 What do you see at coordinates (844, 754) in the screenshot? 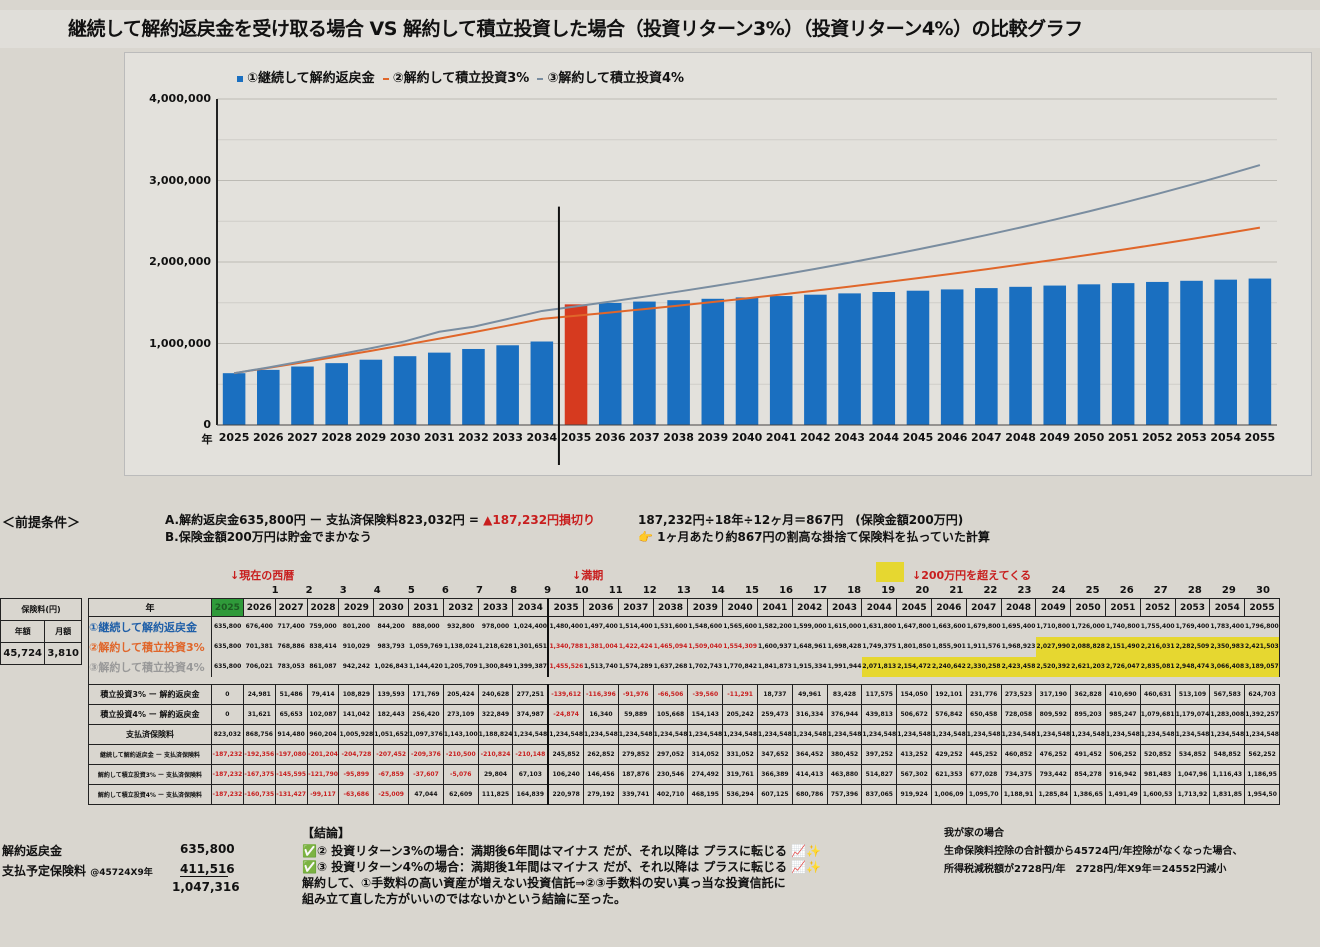
I see `table-cell: 380,452` at bounding box center [844, 754].